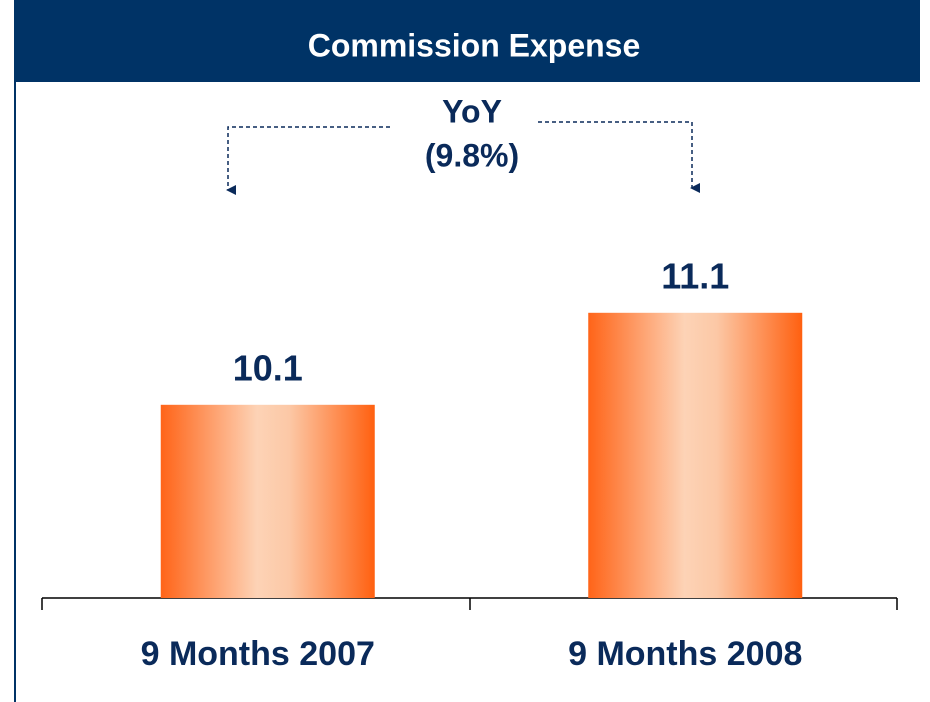  What do you see at coordinates (472, 155) in the screenshot?
I see `annotation: (9.8%)` at bounding box center [472, 155].